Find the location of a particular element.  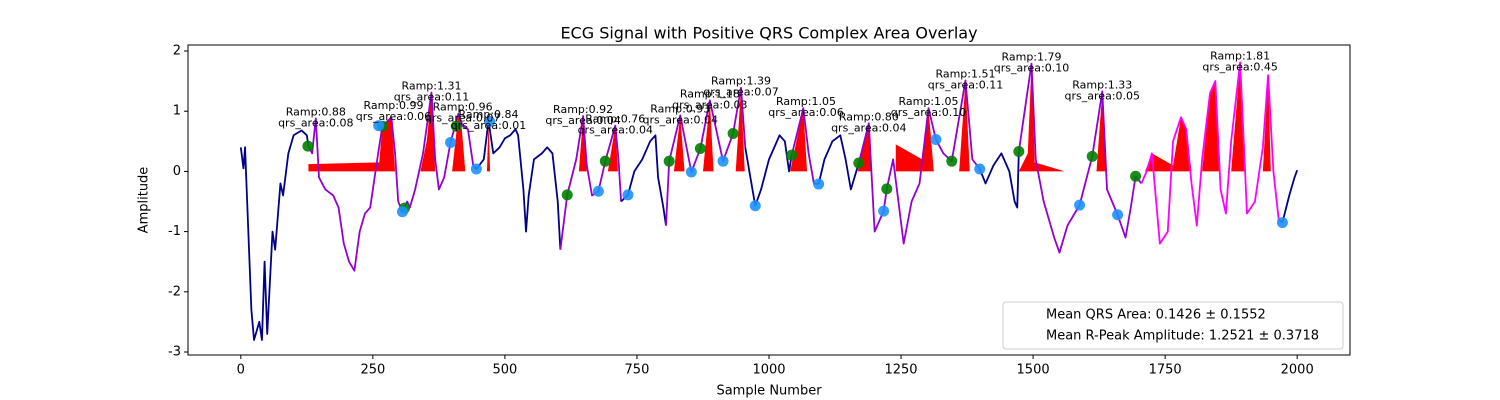

annotation: Ramp:0.84 is located at coordinates (489, 114).